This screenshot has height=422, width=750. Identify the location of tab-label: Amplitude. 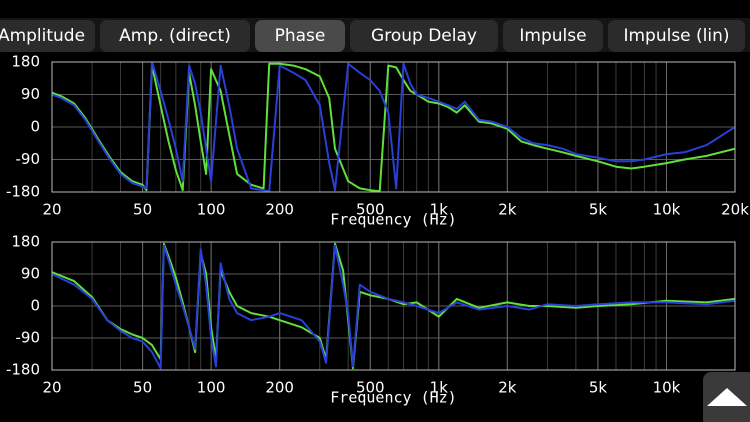
(42, 36).